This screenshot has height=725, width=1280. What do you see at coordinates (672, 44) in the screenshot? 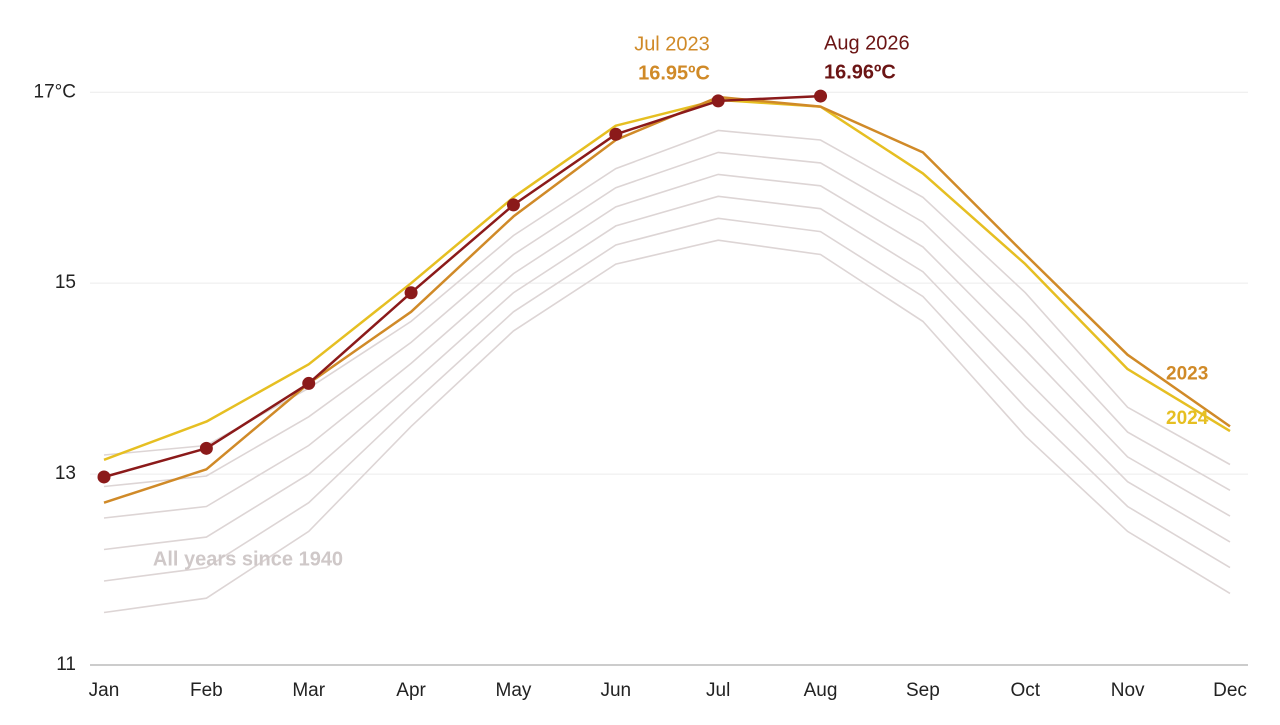
I see `annotation-title: Jul 2023` at bounding box center [672, 44].